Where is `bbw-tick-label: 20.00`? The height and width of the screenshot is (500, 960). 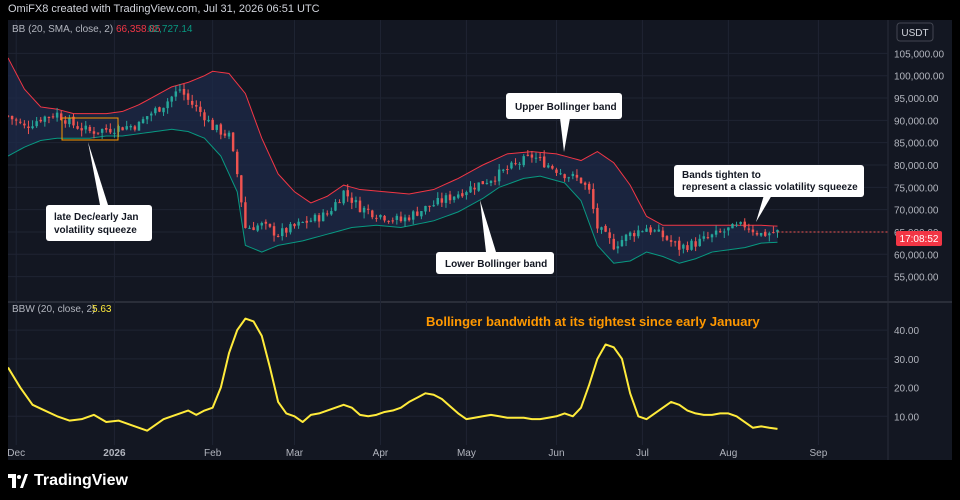 bbw-tick-label: 20.00 is located at coordinates (906, 389).